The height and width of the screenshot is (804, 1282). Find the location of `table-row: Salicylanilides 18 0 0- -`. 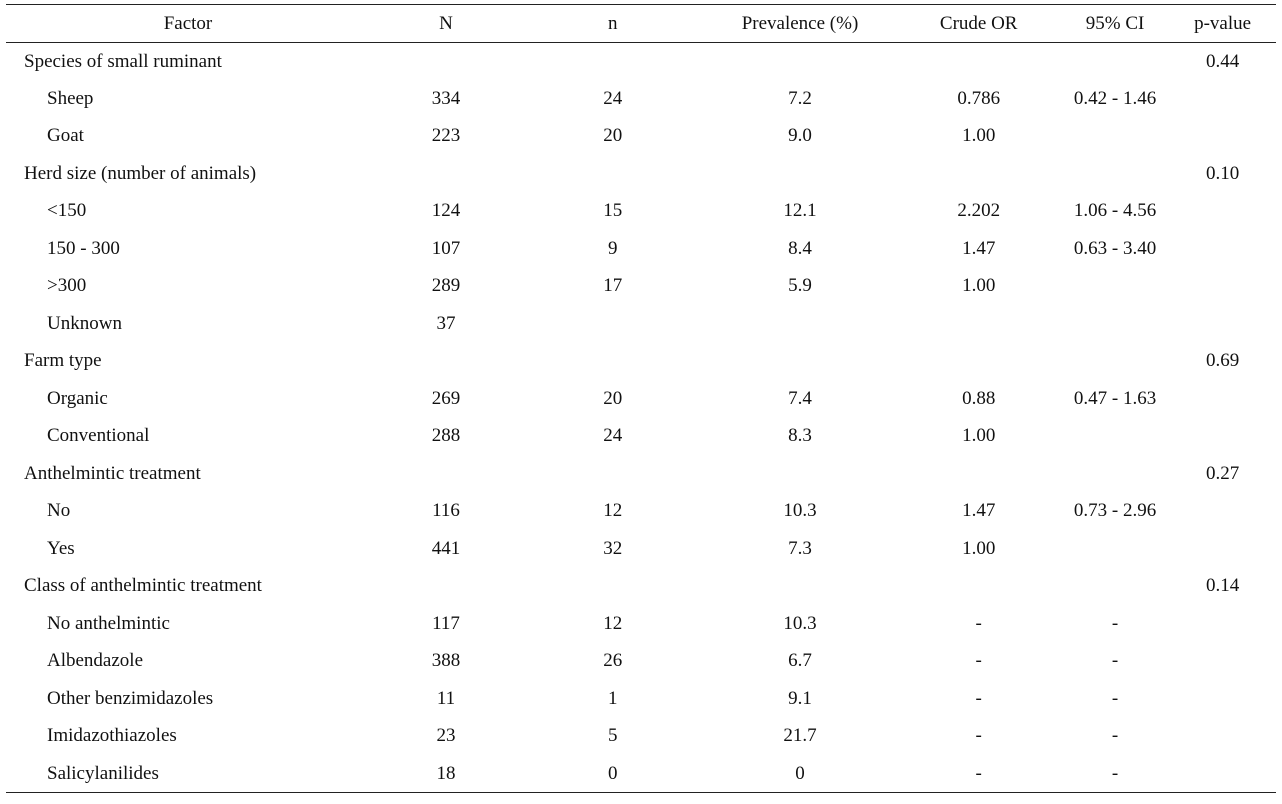

table-row: Salicylanilides 18 0 0- - is located at coordinates (641, 774).